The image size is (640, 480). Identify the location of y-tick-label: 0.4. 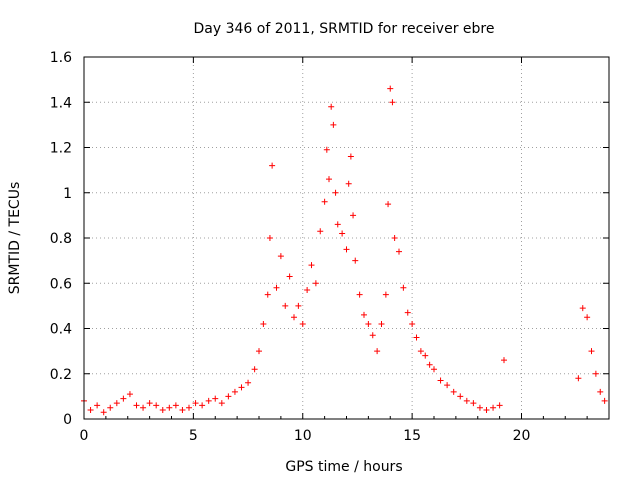
(61, 330).